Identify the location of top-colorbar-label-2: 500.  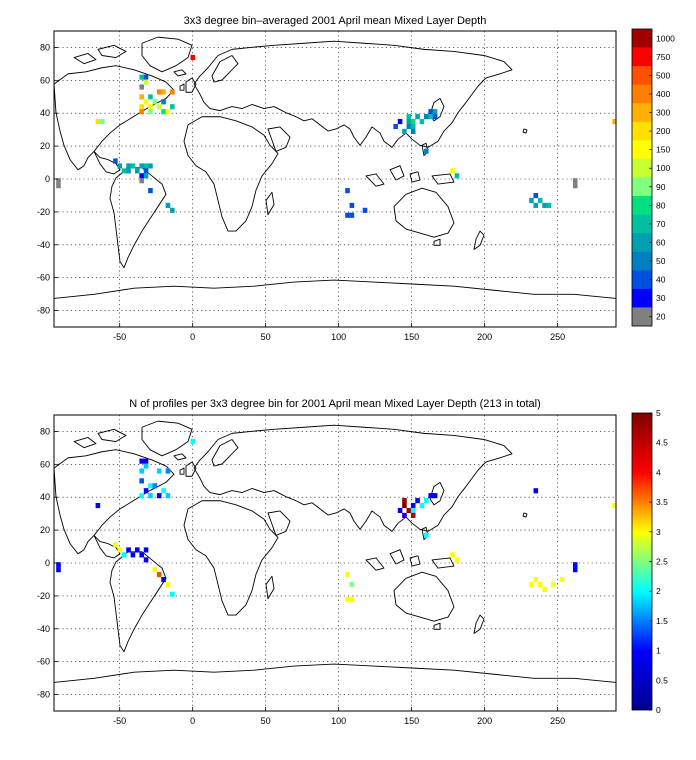
(663, 75).